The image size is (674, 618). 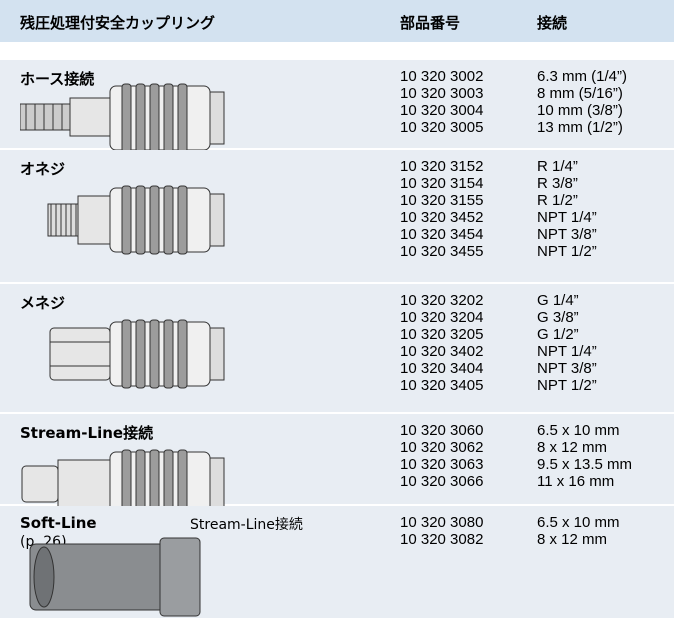 What do you see at coordinates (557, 200) in the screenshot?
I see `connection: R 1/2”` at bounding box center [557, 200].